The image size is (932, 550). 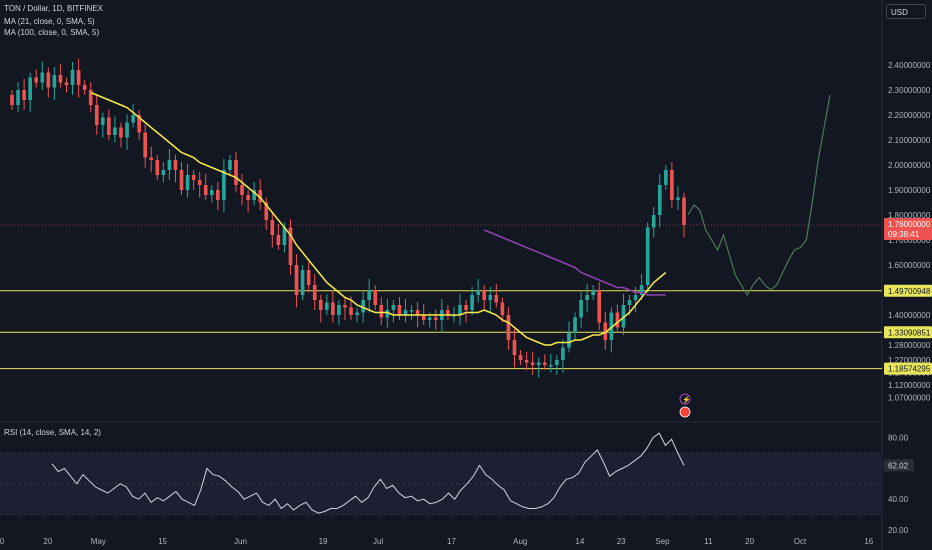 I want to click on price-tick-label: 2.20000000, so click(x=909, y=115).